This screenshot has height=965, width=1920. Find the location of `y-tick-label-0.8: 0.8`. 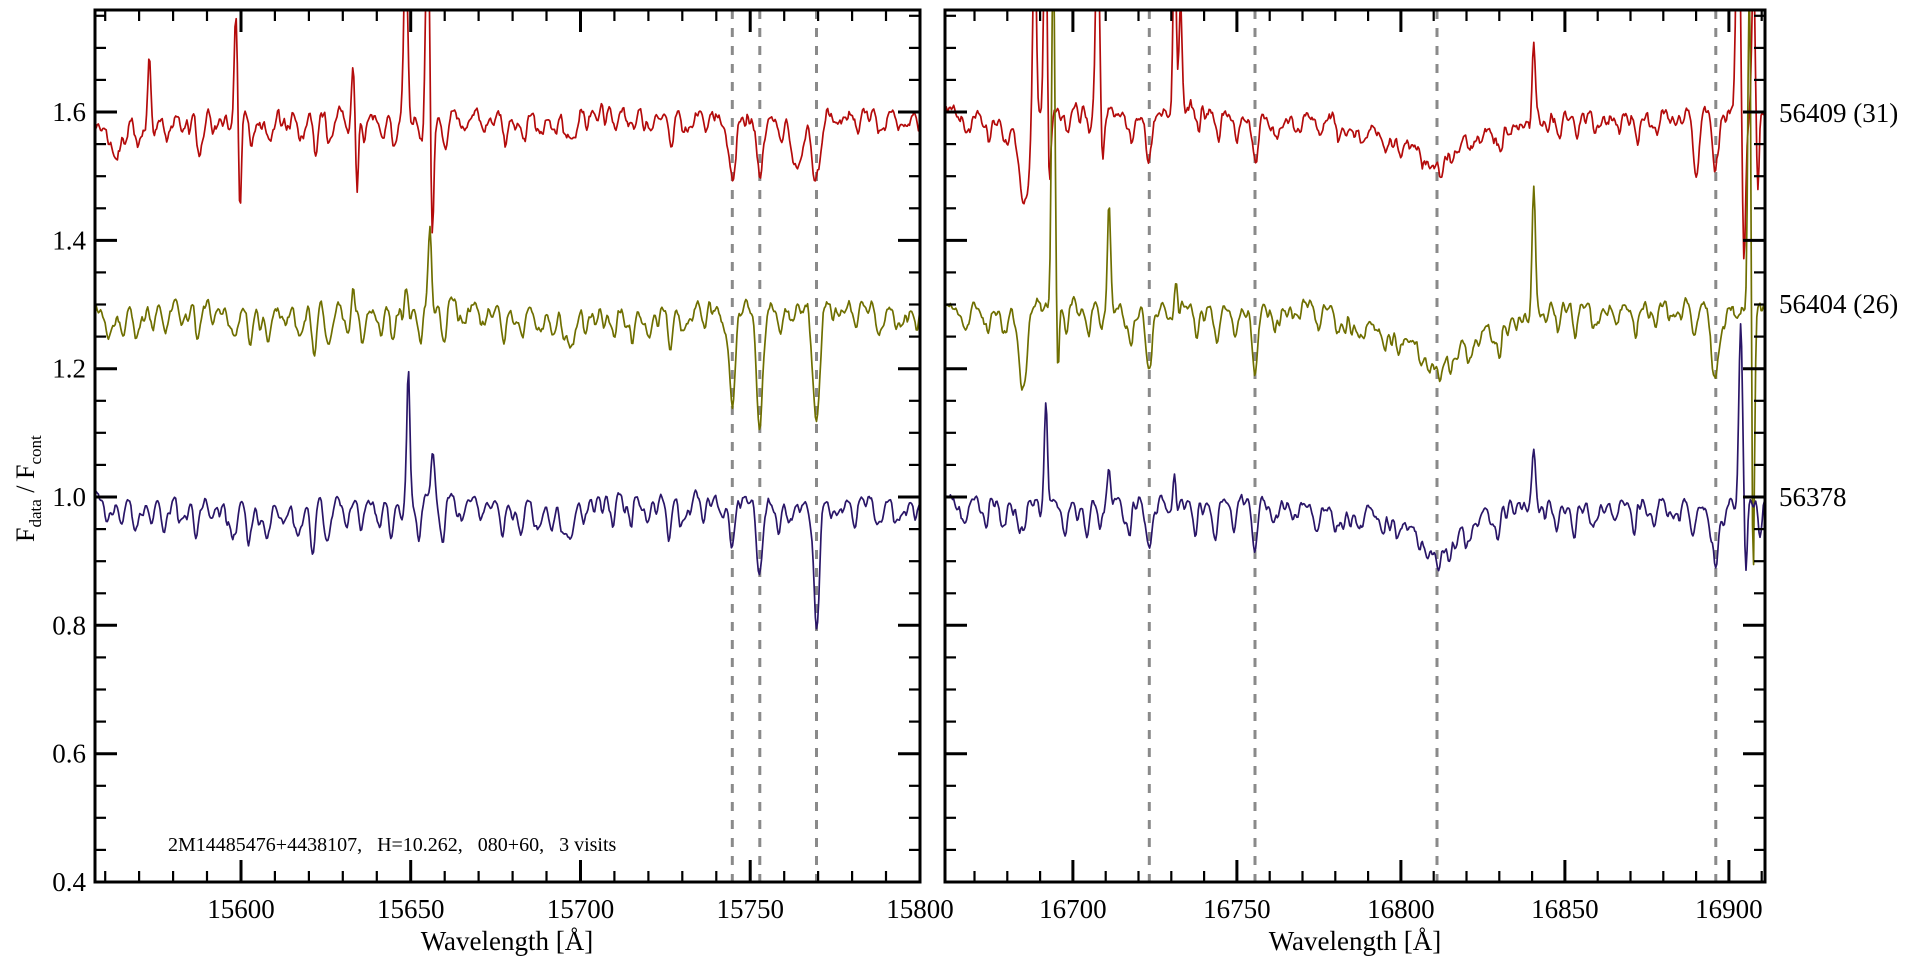

y-tick-label-0.8: 0.8 is located at coordinates (69, 625).